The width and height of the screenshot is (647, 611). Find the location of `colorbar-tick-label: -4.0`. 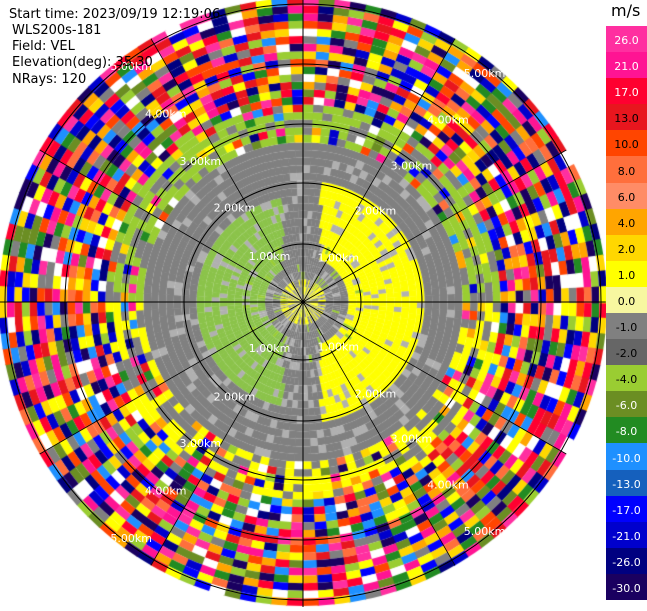

colorbar-tick-label: -4.0 is located at coordinates (626, 380).